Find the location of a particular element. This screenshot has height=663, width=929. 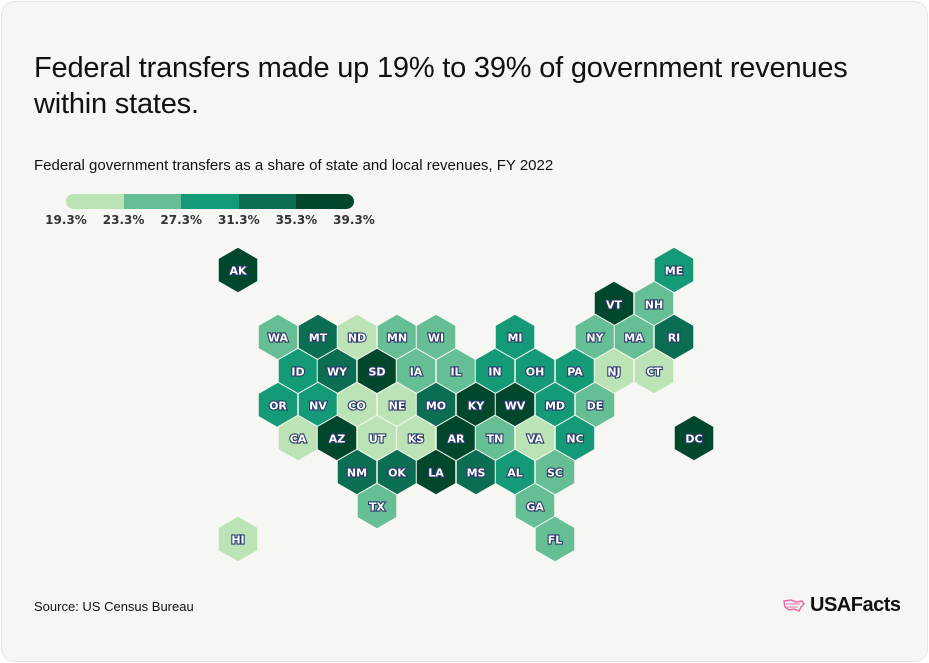

state-hex-ri: RI is located at coordinates (674, 337).